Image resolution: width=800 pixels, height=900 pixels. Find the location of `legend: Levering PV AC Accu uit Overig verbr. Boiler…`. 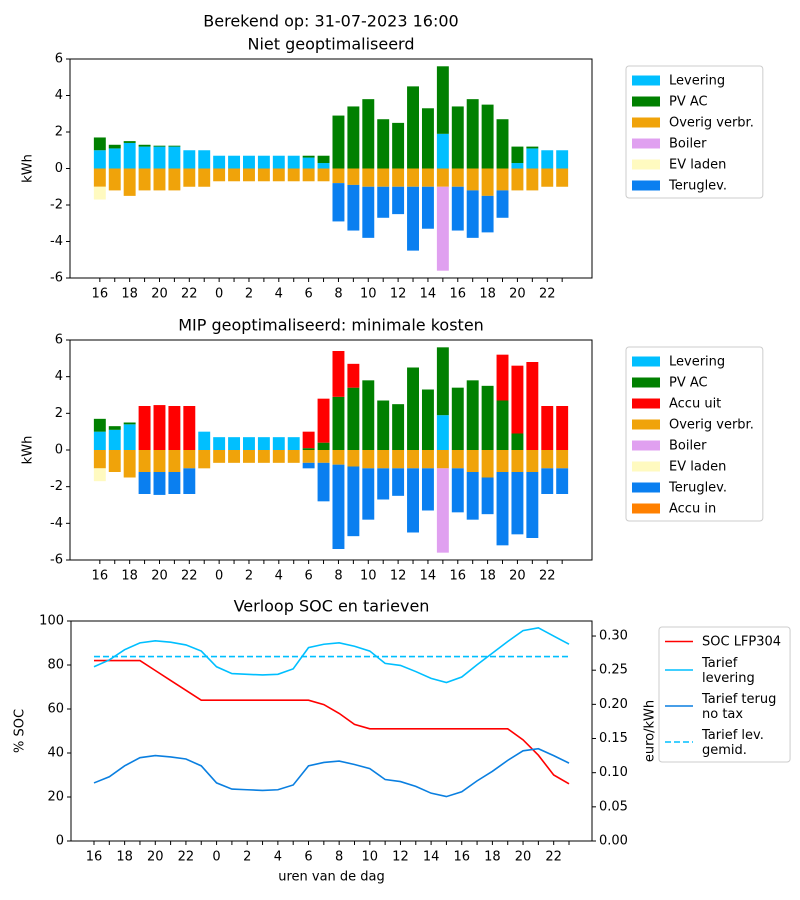

legend: Levering PV AC Accu uit Overig verbr. Boiler… is located at coordinates (694, 434).